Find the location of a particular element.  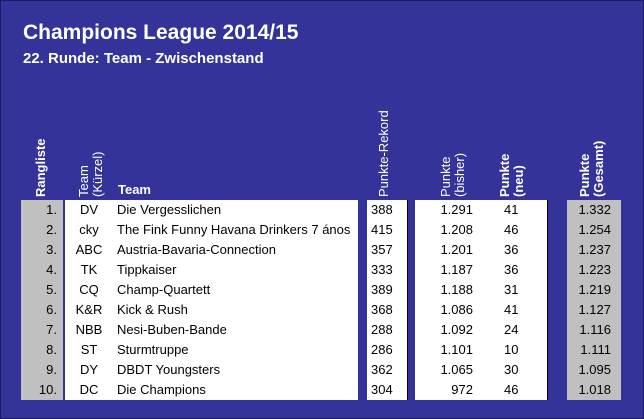

table-row: 8. ST Sturmtruppe 286 1.101 10 1.111 is located at coordinates (322, 350).